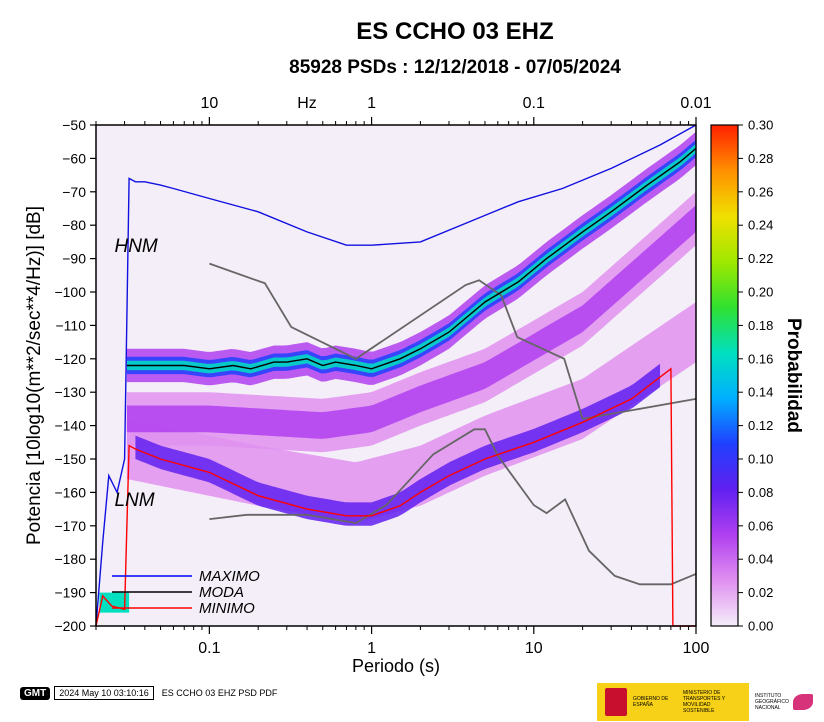 This screenshot has height=722, width=824. I want to click on y-tick-label: −180, so click(70, 559).